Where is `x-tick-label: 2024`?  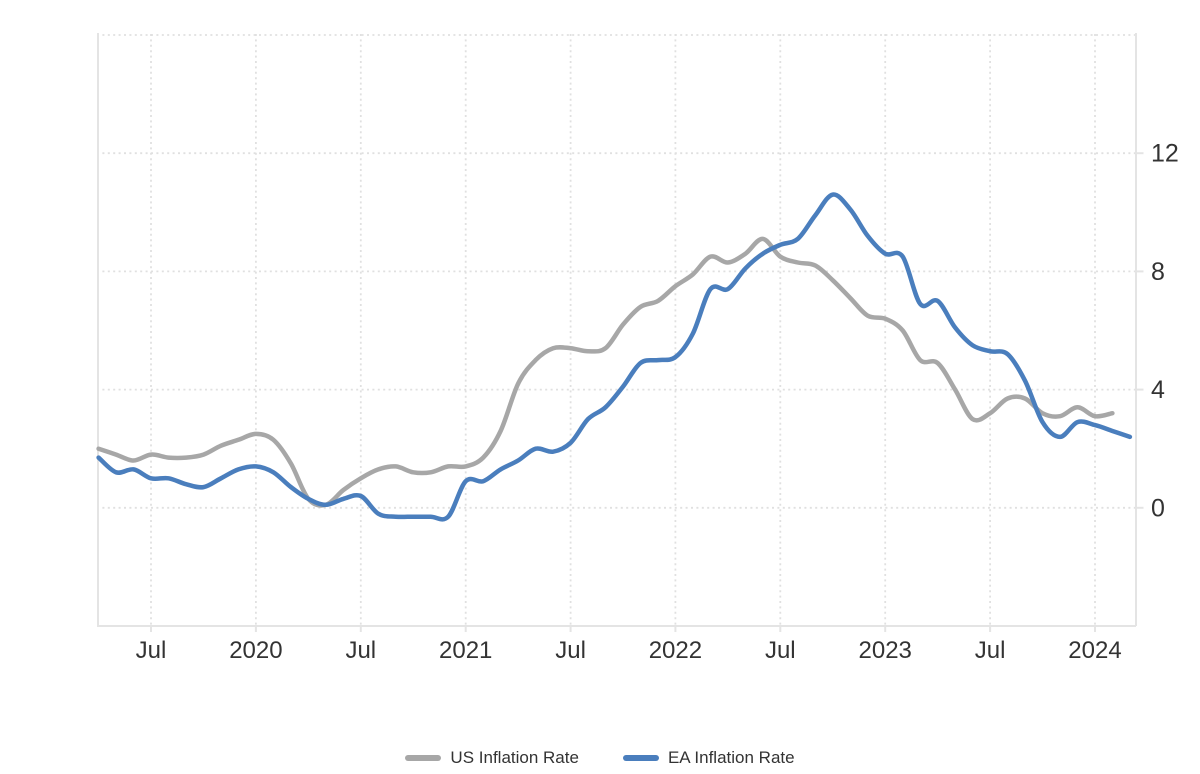
x-tick-label: 2024 is located at coordinates (1094, 650).